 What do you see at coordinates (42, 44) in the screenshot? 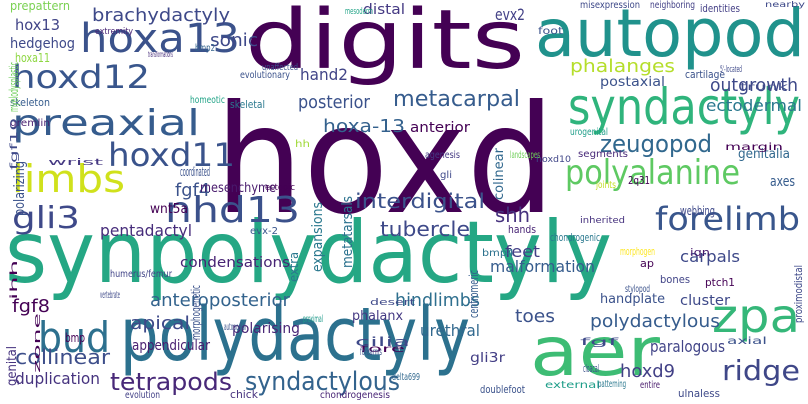
I see `word: hedgehog` at bounding box center [42, 44].